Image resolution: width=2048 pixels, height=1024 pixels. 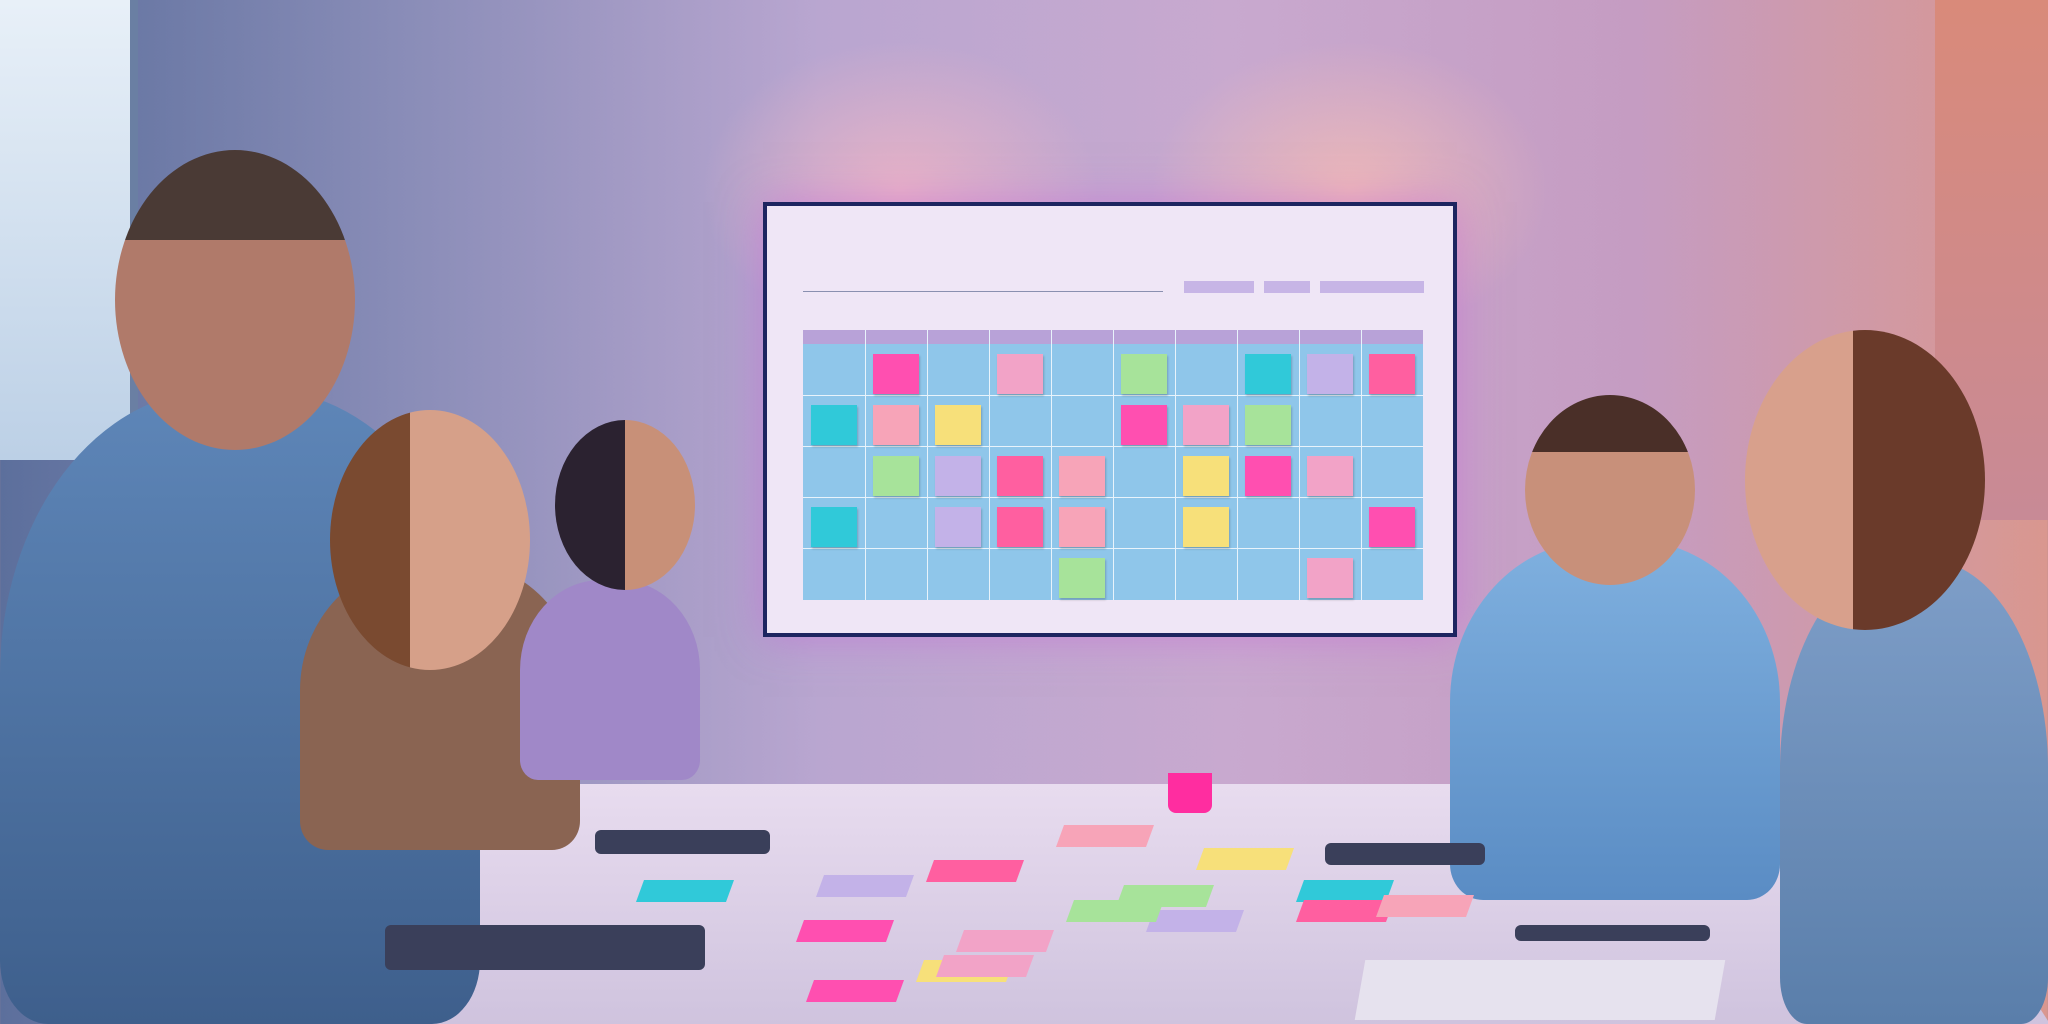 What do you see at coordinates (1615, 720) in the screenshot?
I see `person-man-right` at bounding box center [1615, 720].